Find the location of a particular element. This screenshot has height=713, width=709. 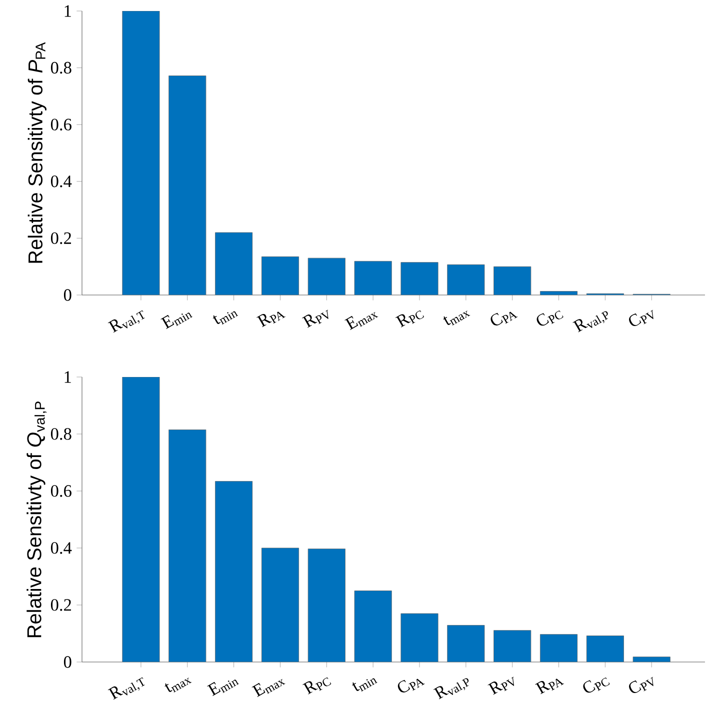

y-axis-title: Relative Sensitivty of P$_{PA}$ is located at coordinates (37, 152).